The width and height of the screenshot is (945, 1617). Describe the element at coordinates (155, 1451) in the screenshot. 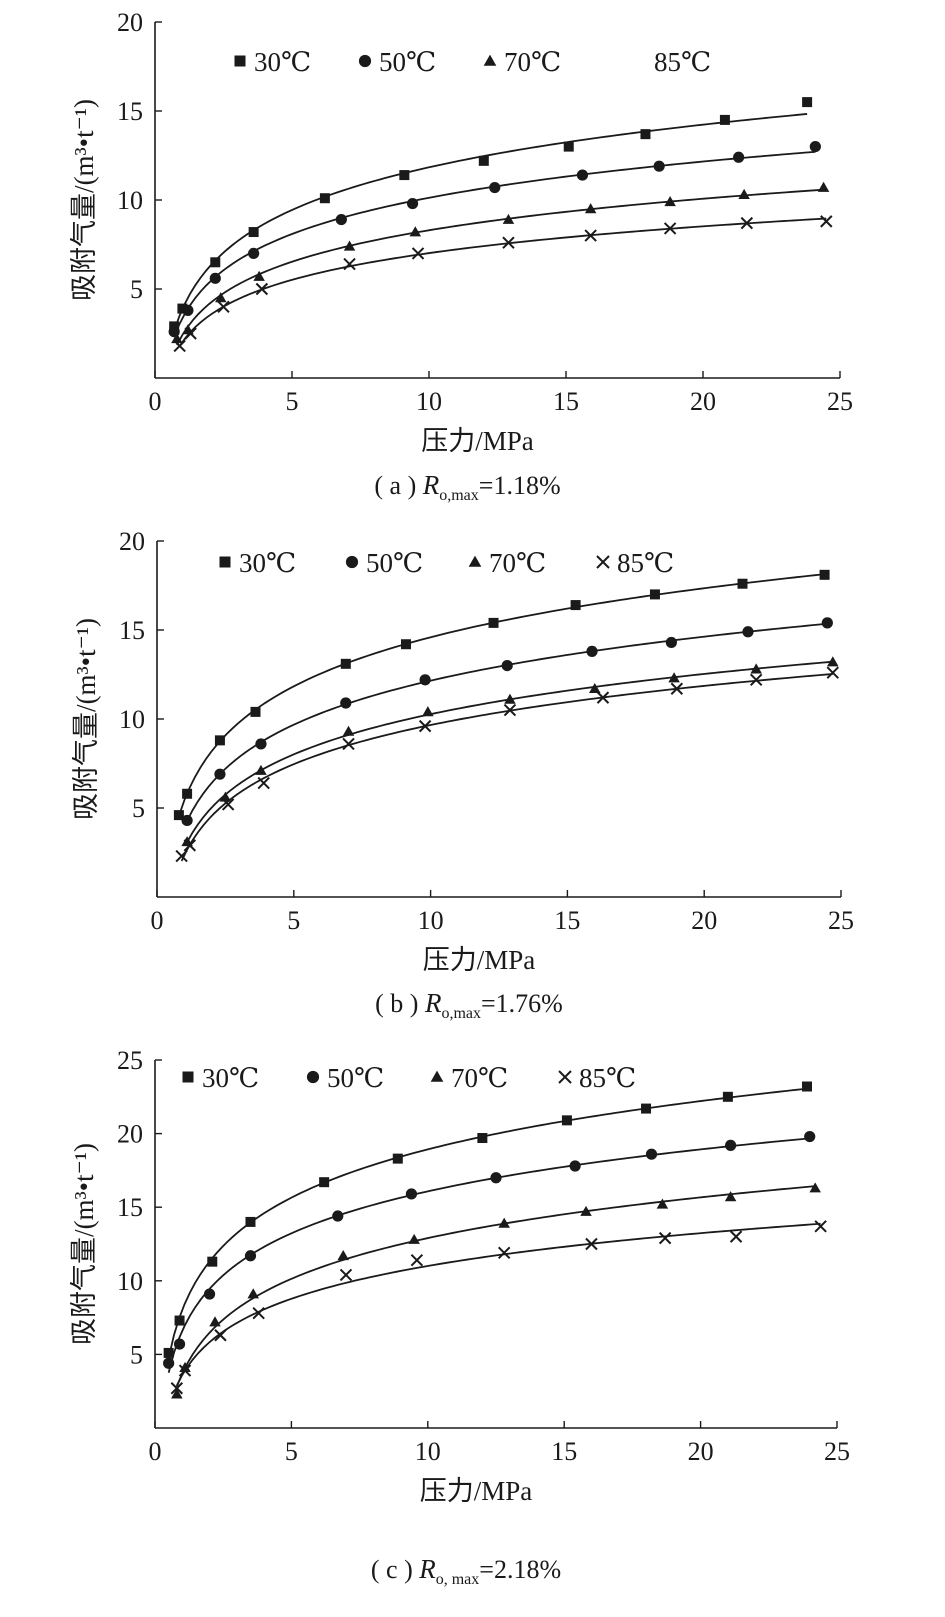

I see `x-tick-label: 0` at that location.